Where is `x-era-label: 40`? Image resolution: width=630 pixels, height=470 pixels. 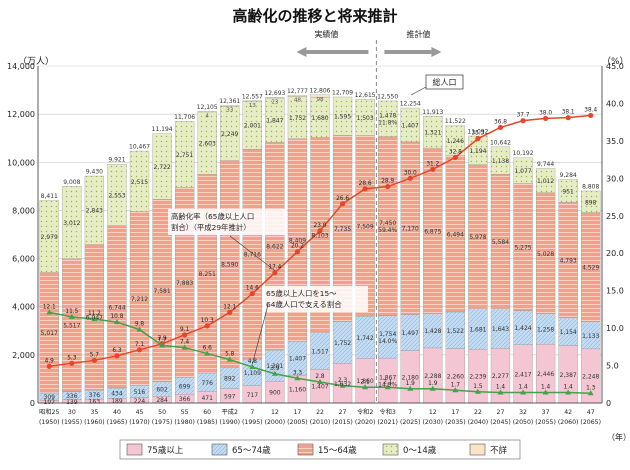 x-era-label: 40 is located at coordinates (117, 412).